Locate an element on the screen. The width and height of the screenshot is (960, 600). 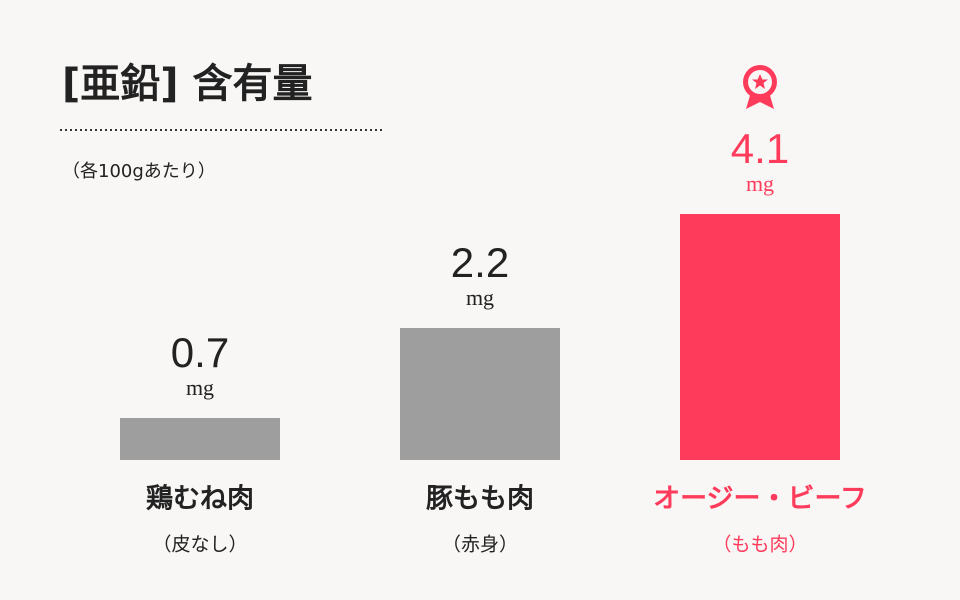
category-note: （赤身） is located at coordinates (480, 545).